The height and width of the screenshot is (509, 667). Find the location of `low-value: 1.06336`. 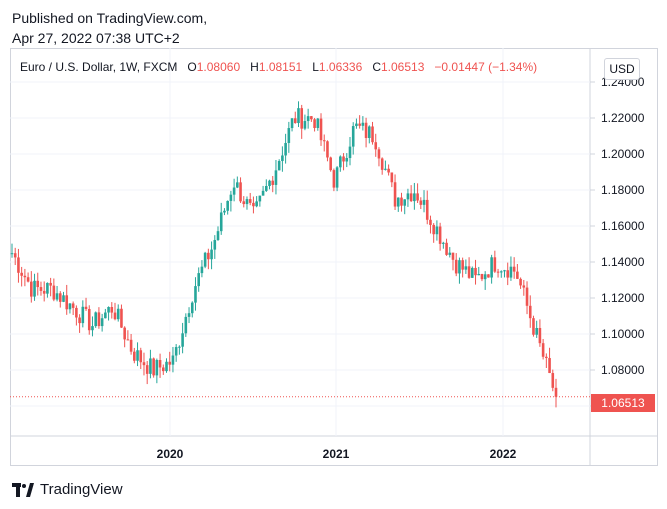

low-value: 1.06336 is located at coordinates (340, 67).